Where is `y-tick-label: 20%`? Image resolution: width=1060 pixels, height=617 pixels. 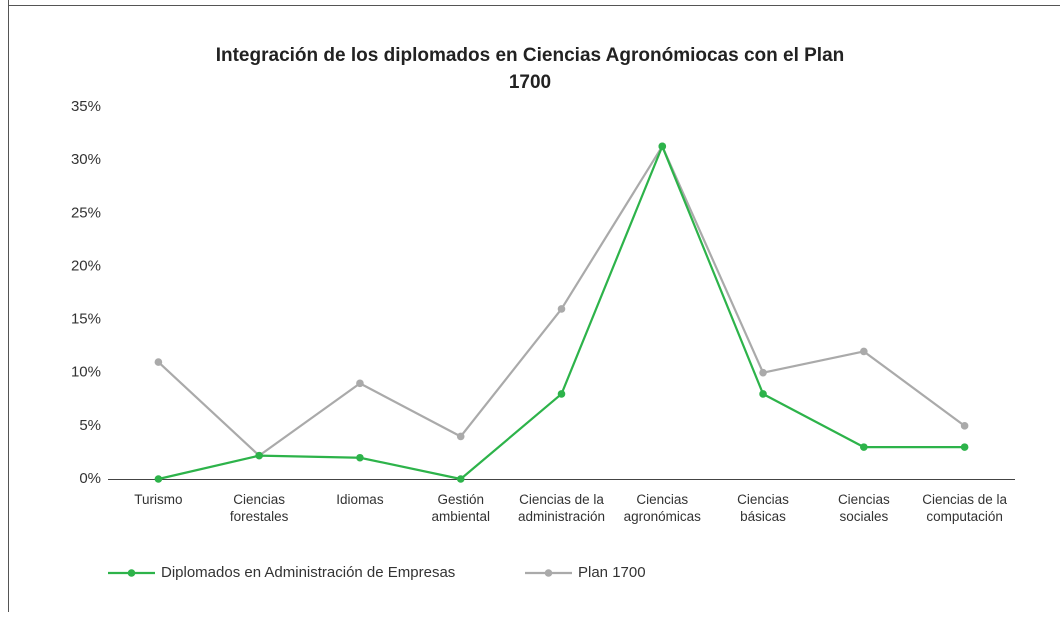 y-tick-label: 20% is located at coordinates (86, 265).